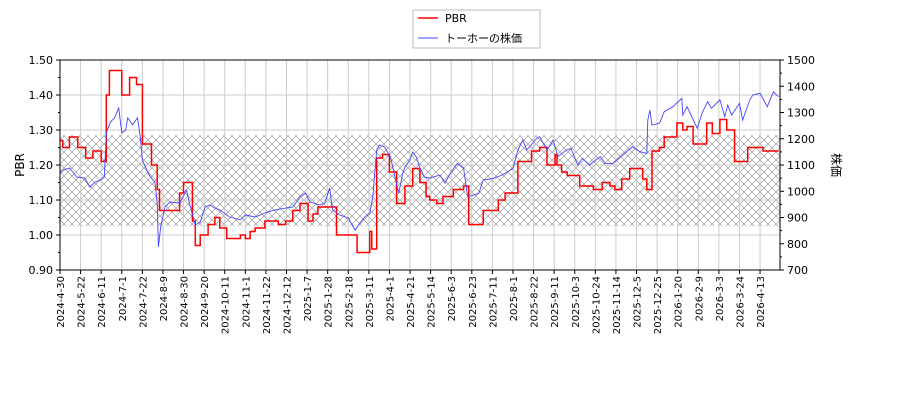 The image size is (900, 400). What do you see at coordinates (801, 113) in the screenshot?
I see `y2-tick-label: 1300` at bounding box center [801, 113].